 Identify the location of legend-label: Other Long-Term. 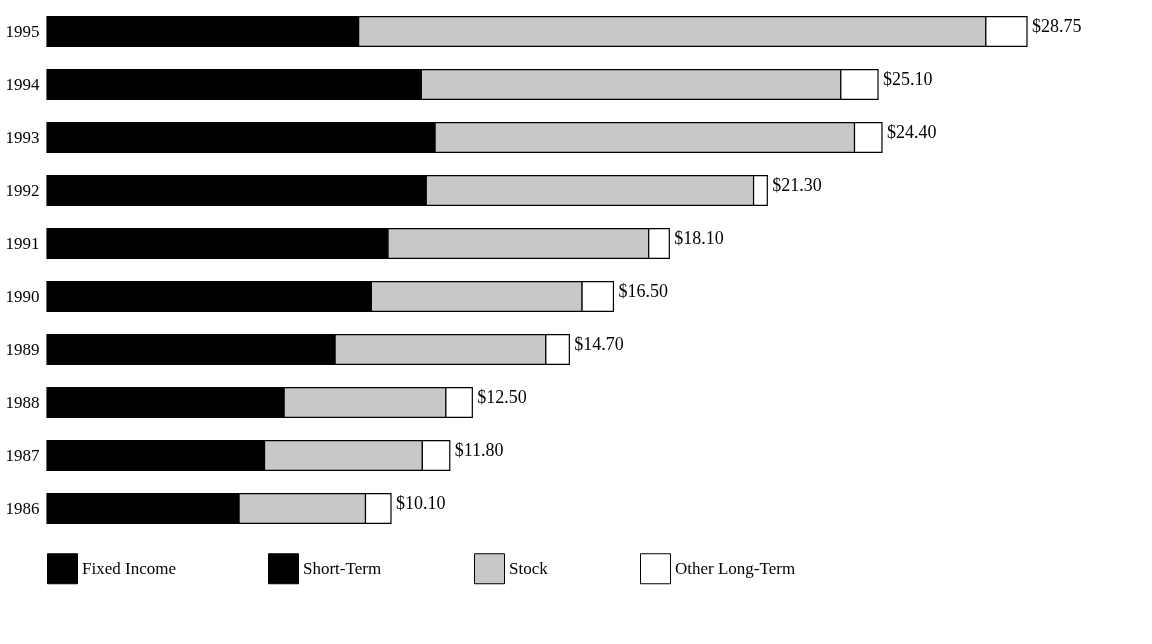
(735, 568).